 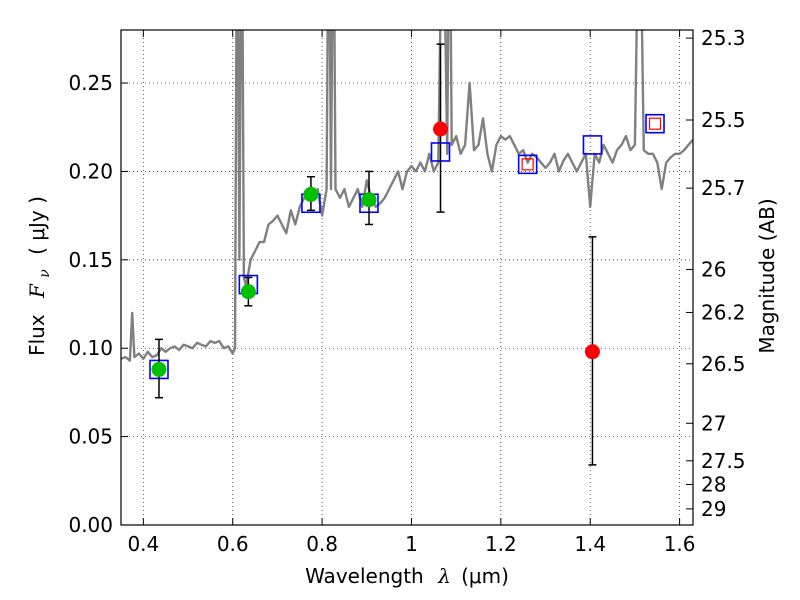 I want to click on y-tick-label: 0.25, so click(x=90, y=83).